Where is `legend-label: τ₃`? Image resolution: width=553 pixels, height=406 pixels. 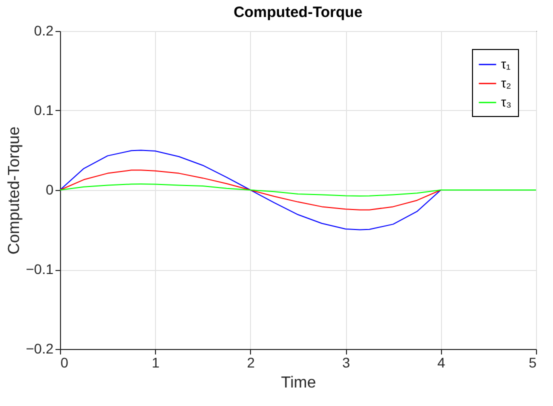 legend-label: τ₃ is located at coordinates (506, 102).